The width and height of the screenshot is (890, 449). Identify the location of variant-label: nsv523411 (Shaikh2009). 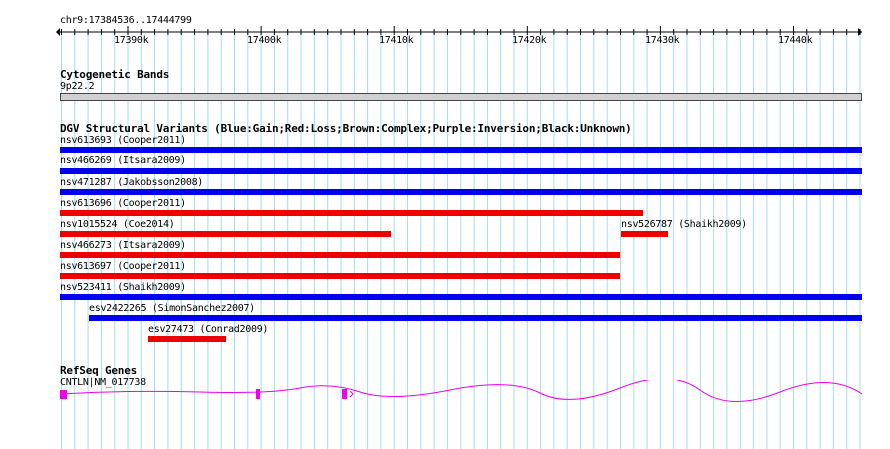
(123, 287).